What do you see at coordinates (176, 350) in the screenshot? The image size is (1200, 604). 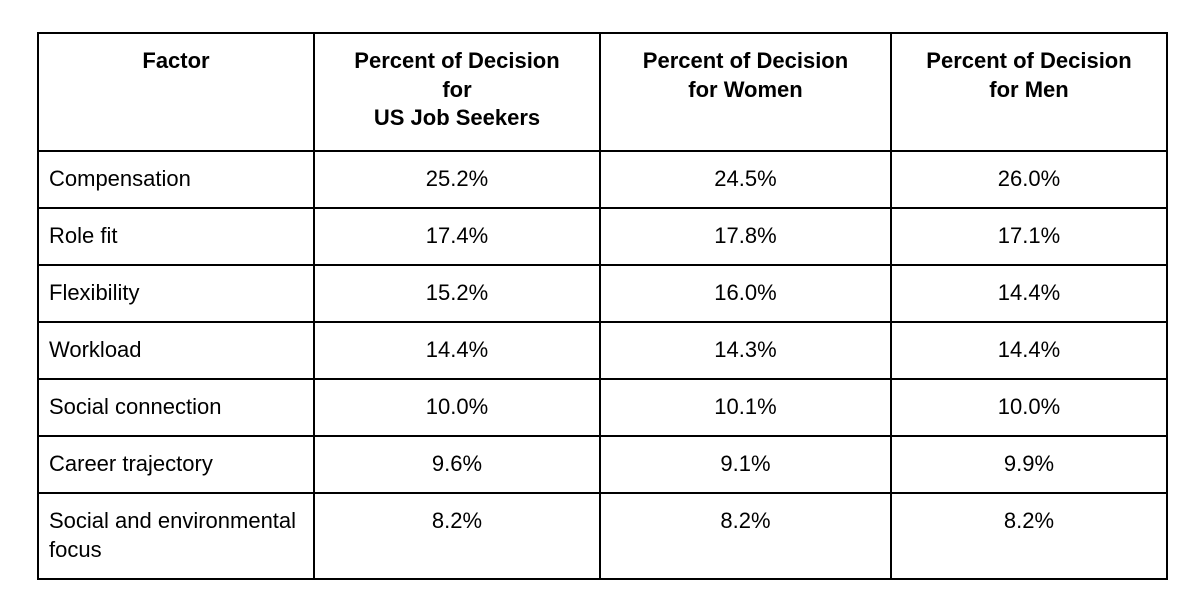 I see `cell-factor: Workload` at bounding box center [176, 350].